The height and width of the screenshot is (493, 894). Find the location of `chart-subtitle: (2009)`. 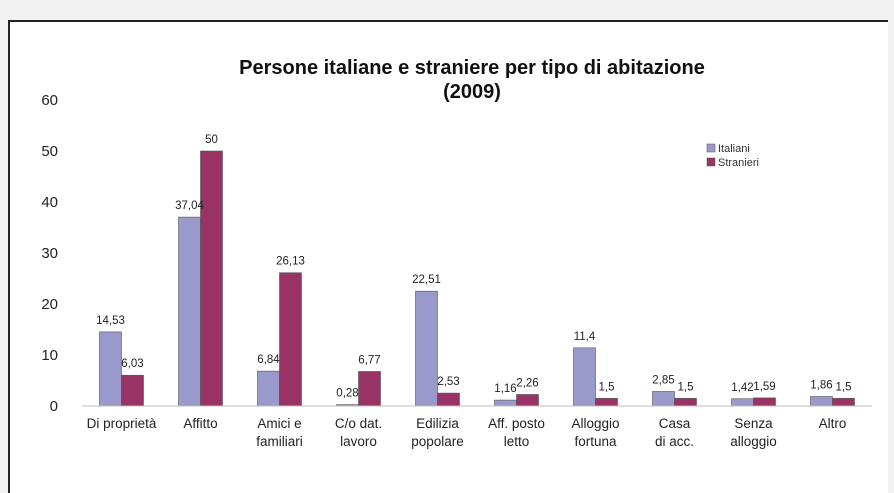

chart-subtitle: (2009) is located at coordinates (472, 92).